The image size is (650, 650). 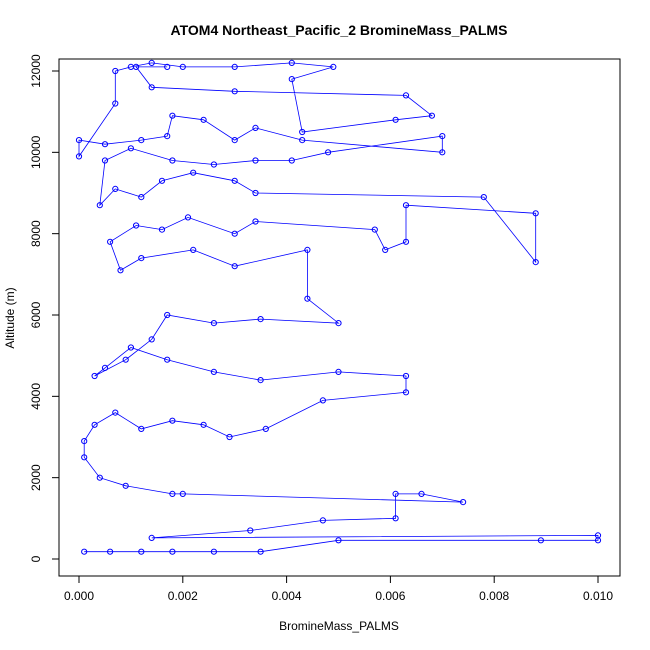 What do you see at coordinates (494, 596) in the screenshot?
I see `x-tick-label: 0.008` at bounding box center [494, 596].